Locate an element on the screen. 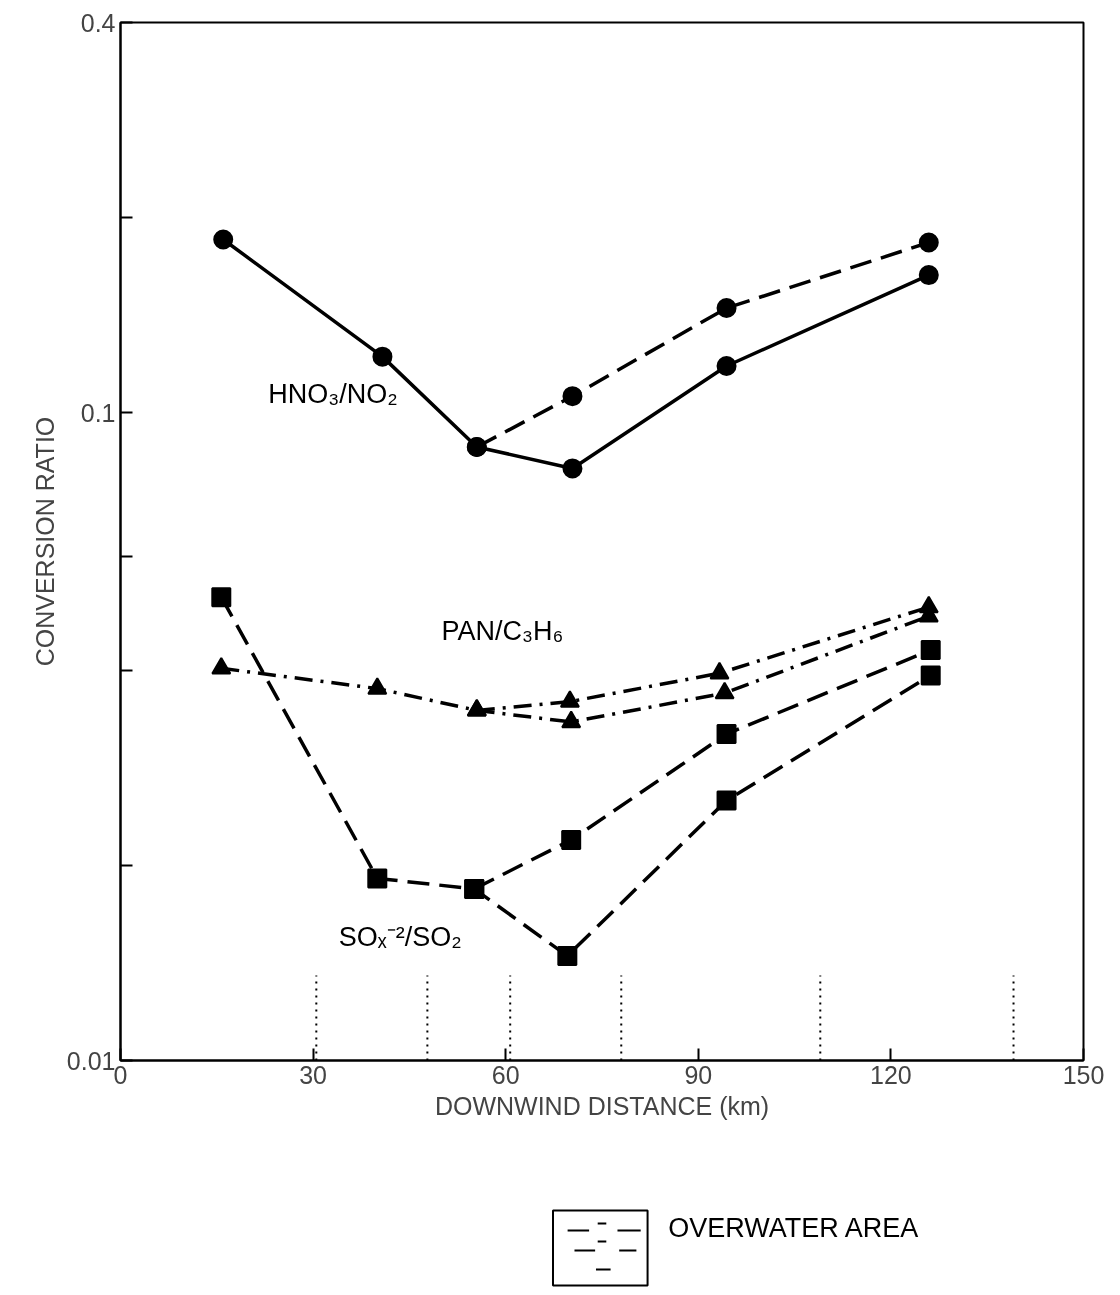  y-axis-title: CONVERSION RATIO is located at coordinates (44, 541).